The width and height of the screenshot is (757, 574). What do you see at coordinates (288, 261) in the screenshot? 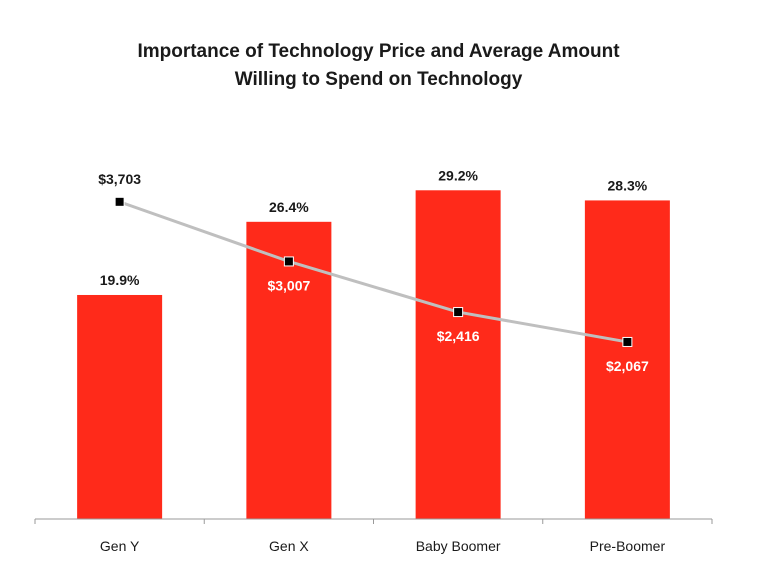
I see `line-marker-gen-x` at bounding box center [288, 261].